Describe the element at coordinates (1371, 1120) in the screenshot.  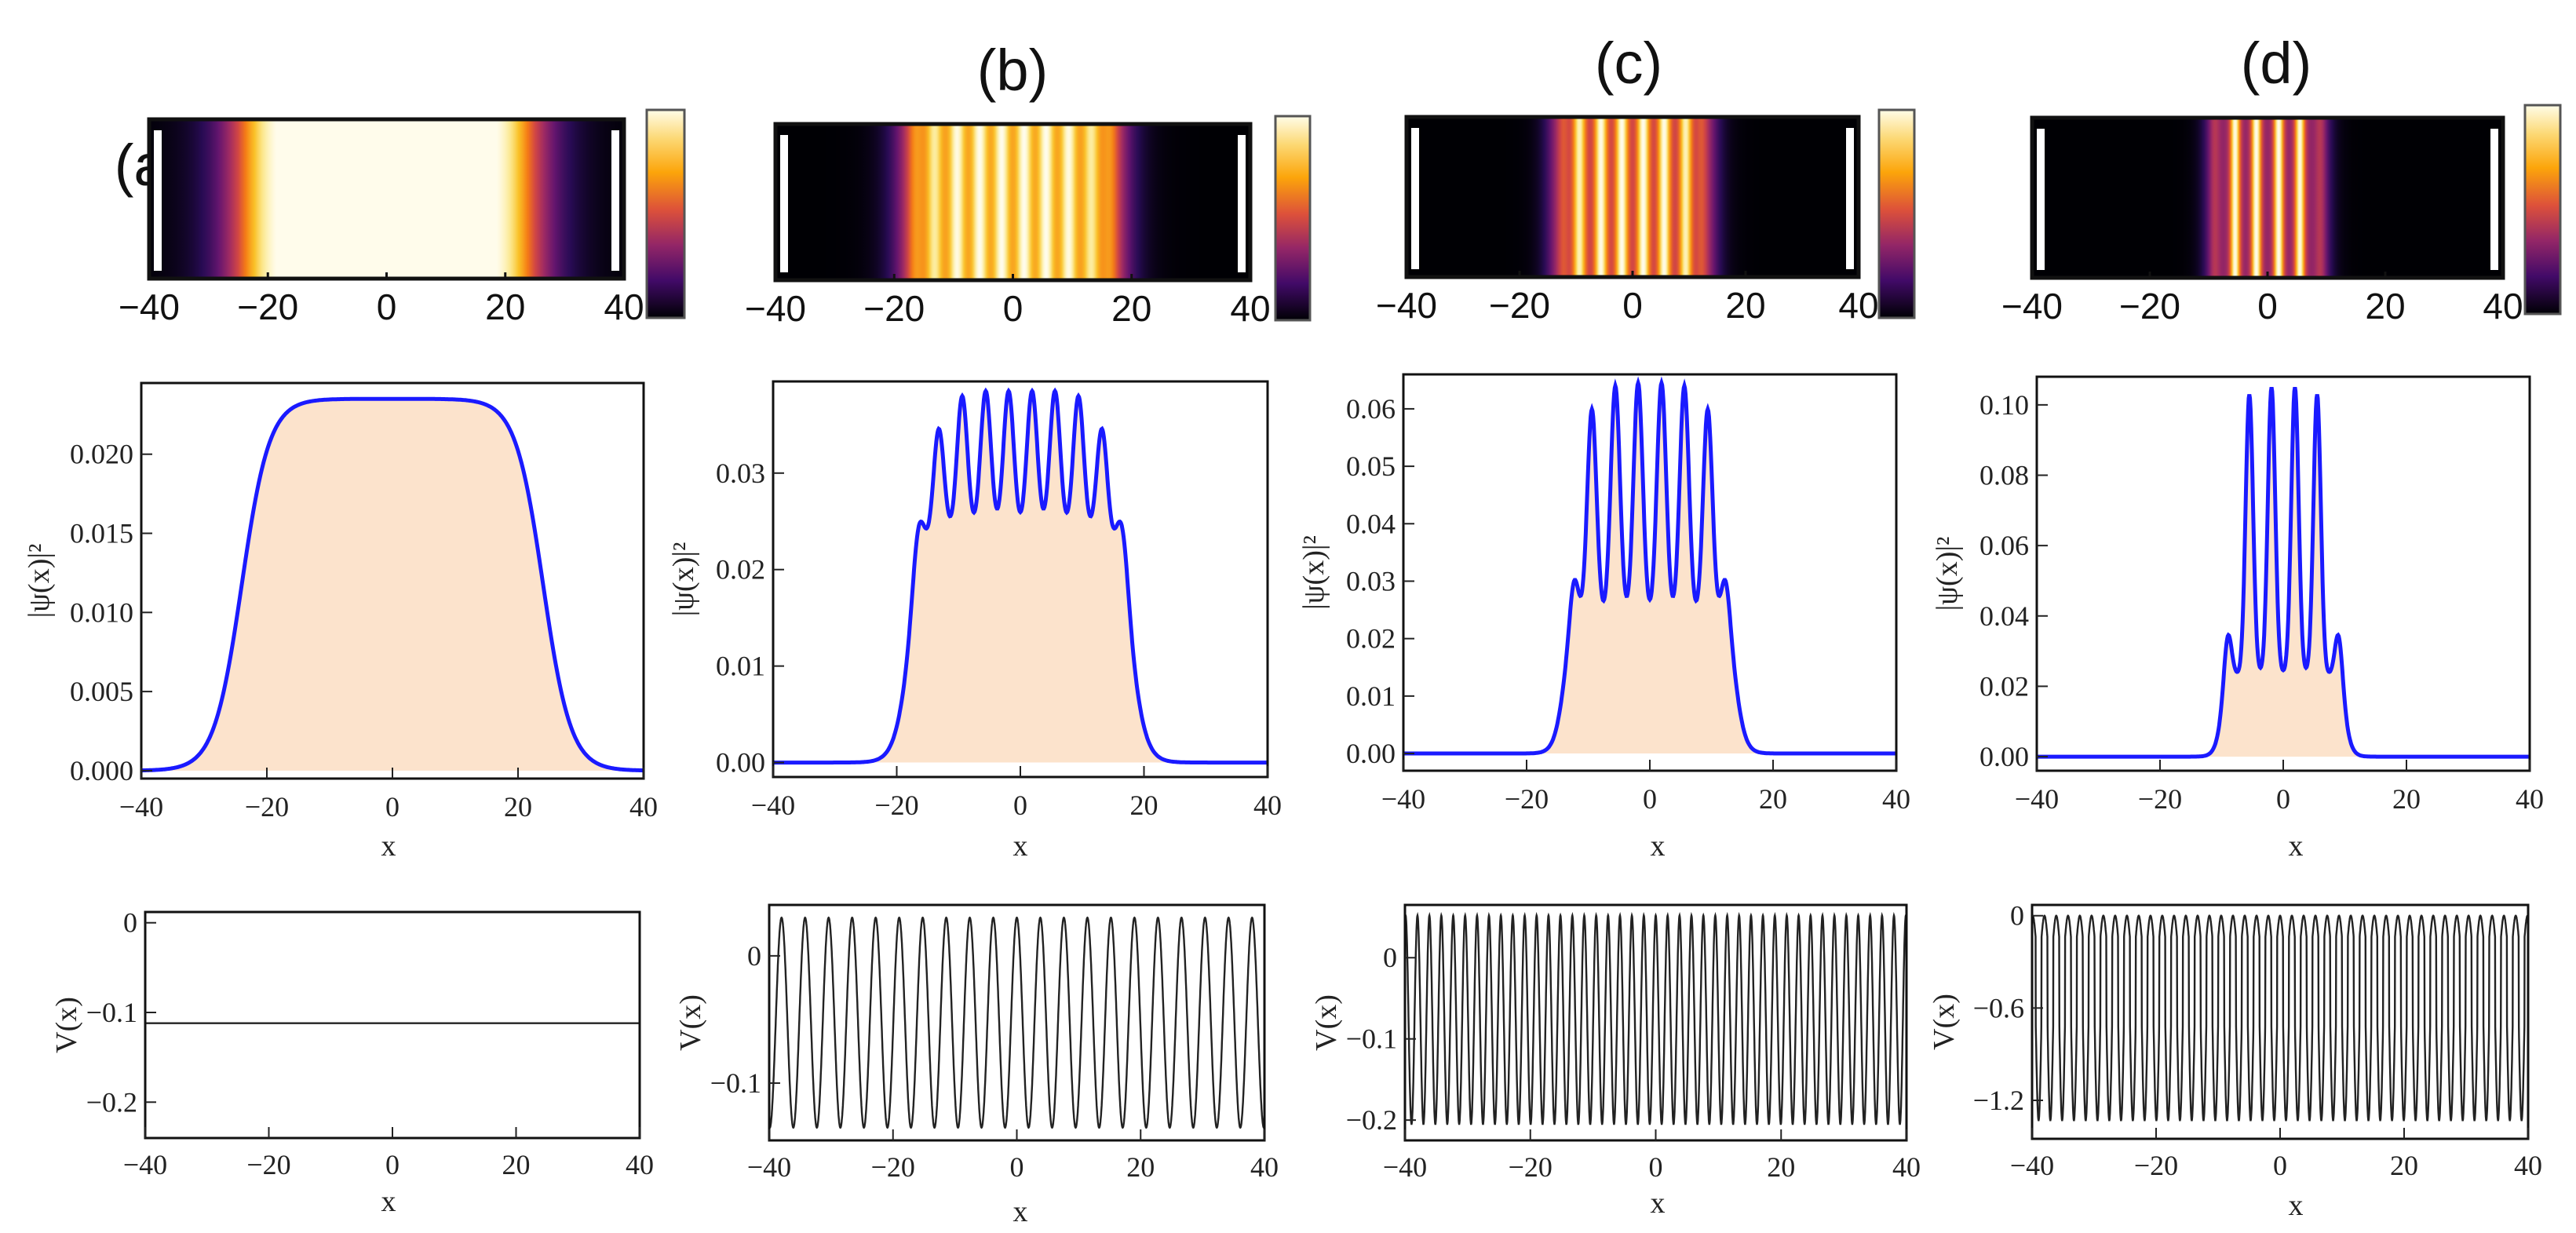
I see `potential-y-tick-label: −0.2` at that location.